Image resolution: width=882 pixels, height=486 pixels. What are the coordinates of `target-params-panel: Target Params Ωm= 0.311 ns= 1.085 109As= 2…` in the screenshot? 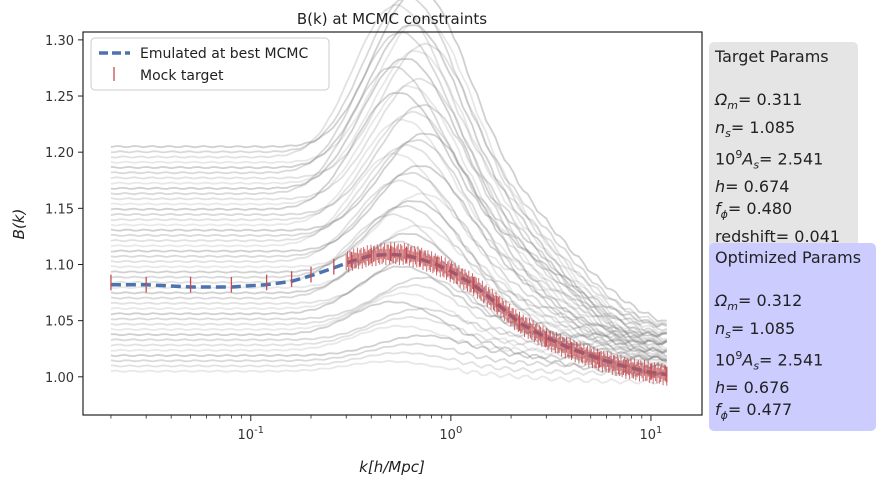 It's located at (783, 147).